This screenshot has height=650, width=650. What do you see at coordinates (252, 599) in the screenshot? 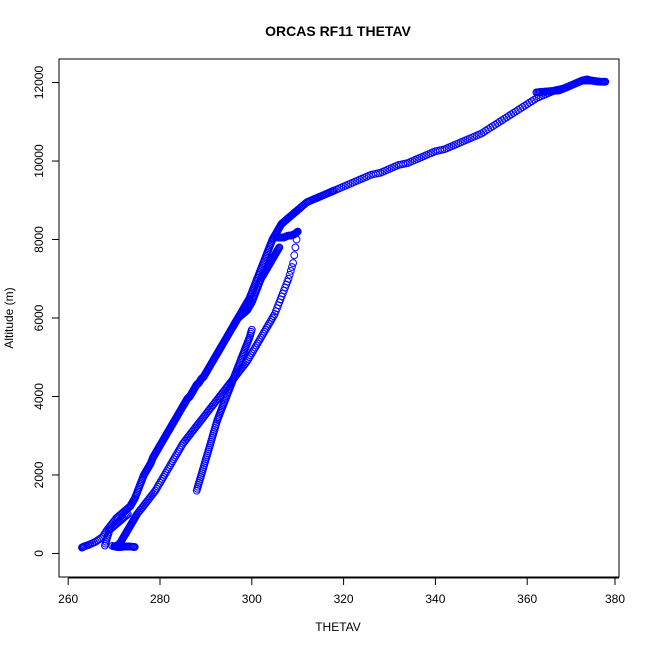
I see `x-tick-label: 300` at bounding box center [252, 599].